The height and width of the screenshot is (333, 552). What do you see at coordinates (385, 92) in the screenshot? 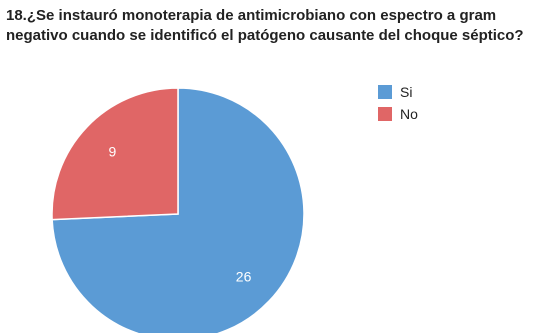
I see `legend-swatch-si` at bounding box center [385, 92].